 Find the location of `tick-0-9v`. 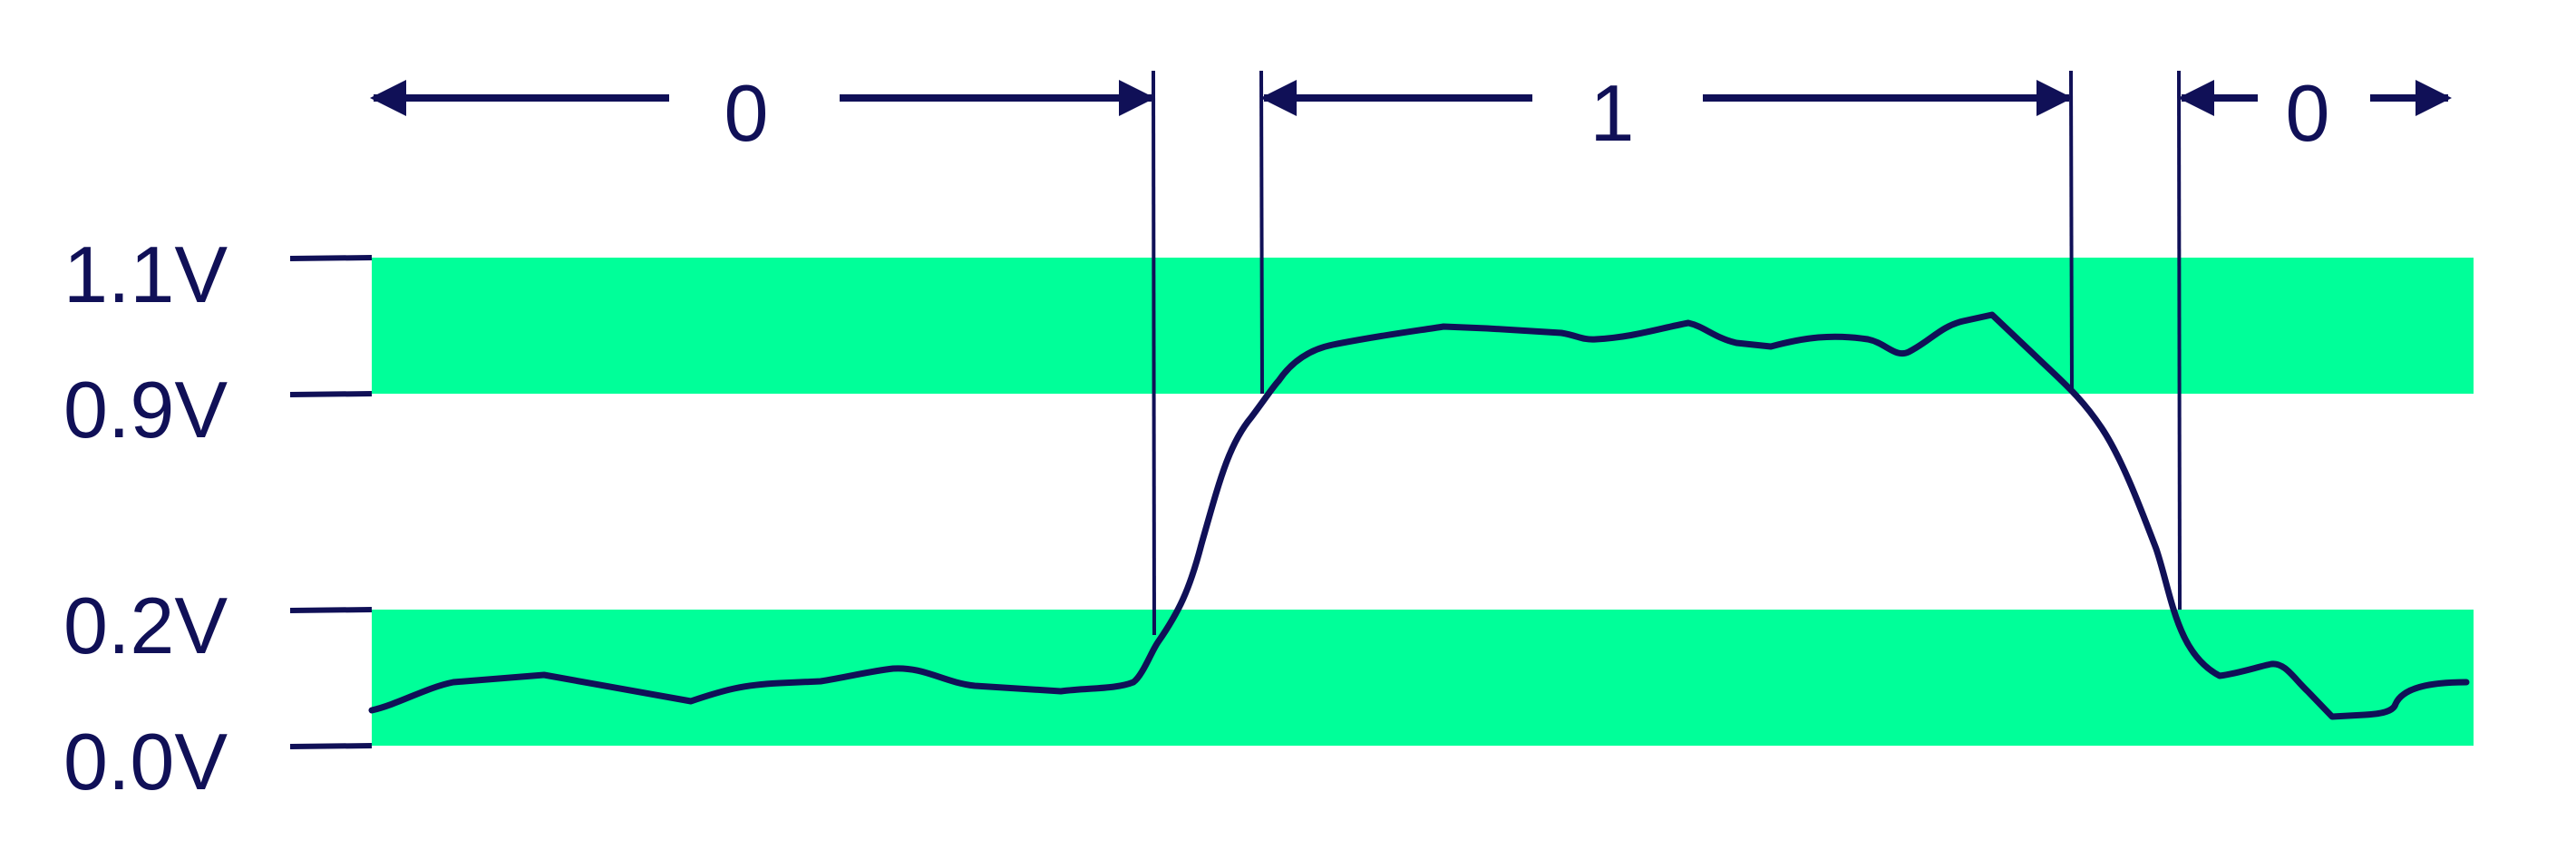

tick-0-9v is located at coordinates (331, 394).